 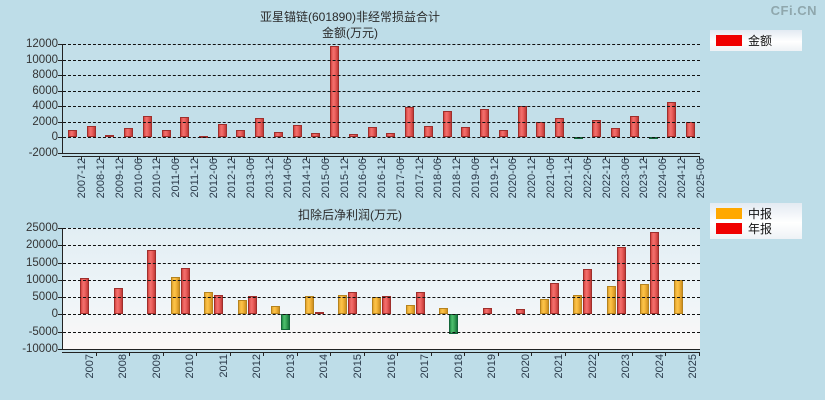 What do you see at coordinates (391, 366) in the screenshot?
I see `x-axis-tick-label: 2016` at bounding box center [391, 366].